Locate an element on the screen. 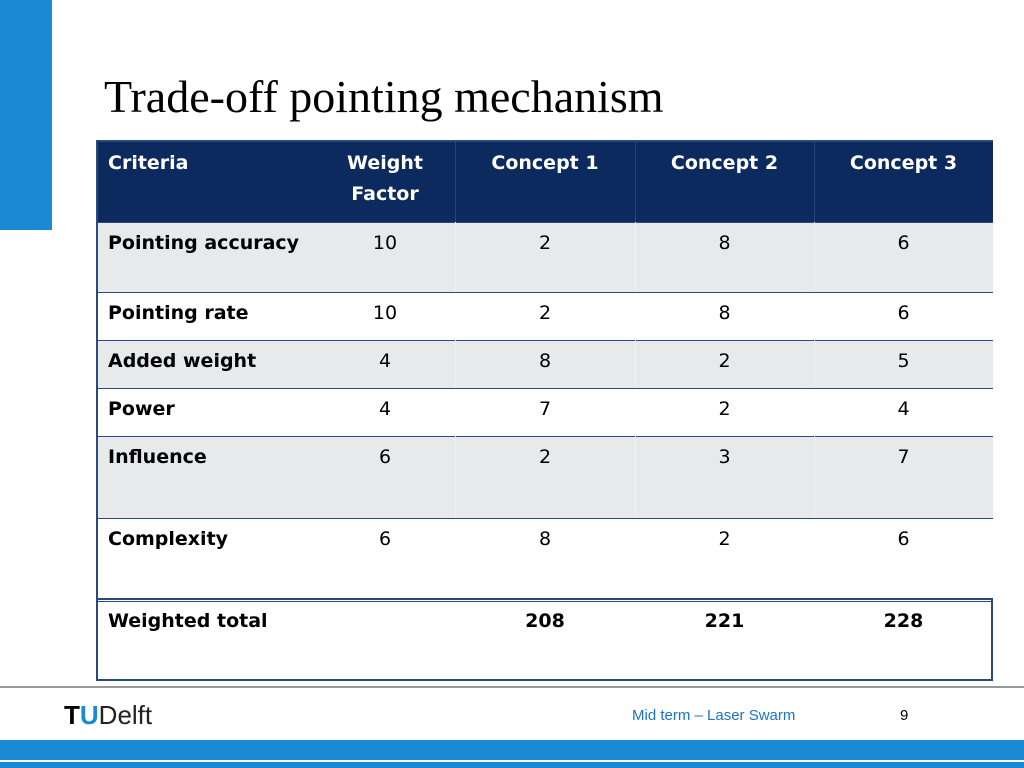  row-label: Pointing accuracy is located at coordinates (204, 243).